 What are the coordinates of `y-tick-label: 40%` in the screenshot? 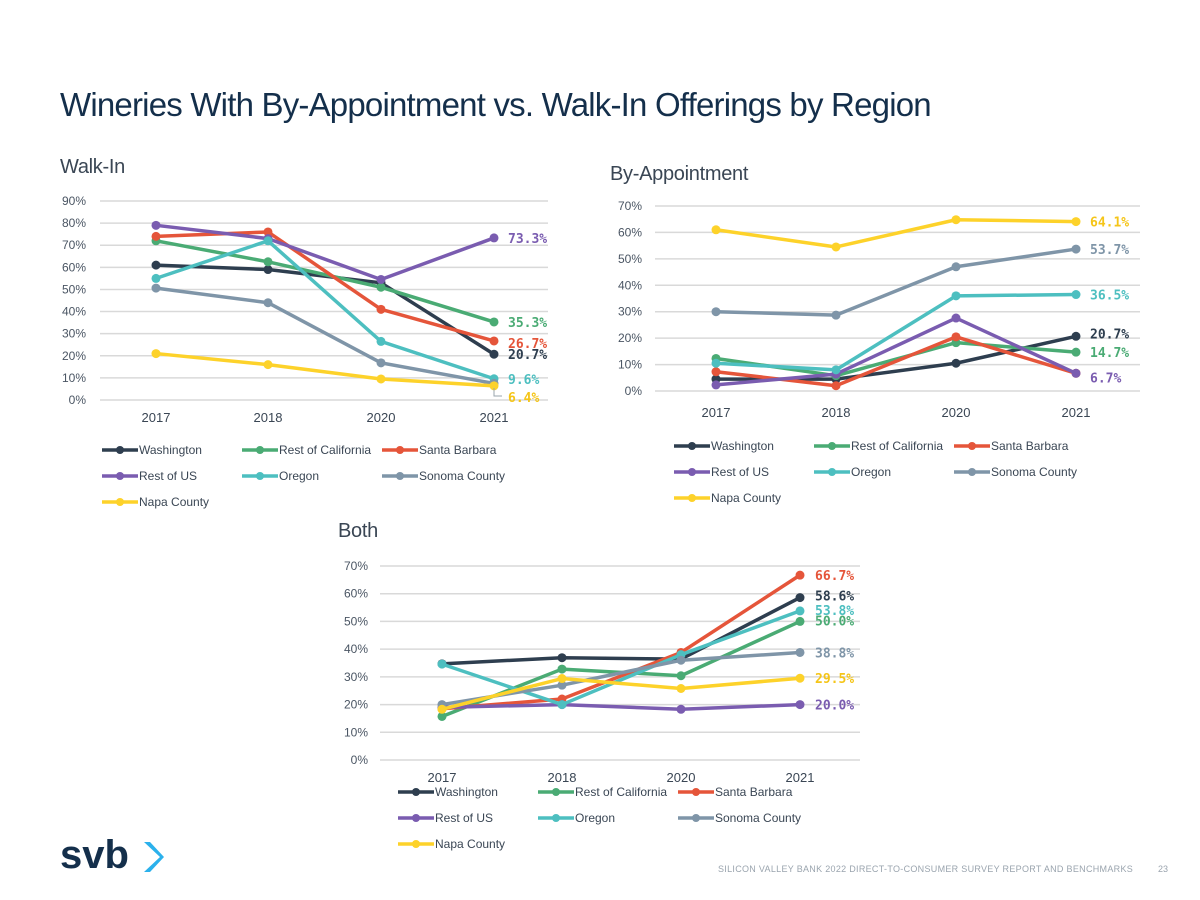 It's located at (74, 312).